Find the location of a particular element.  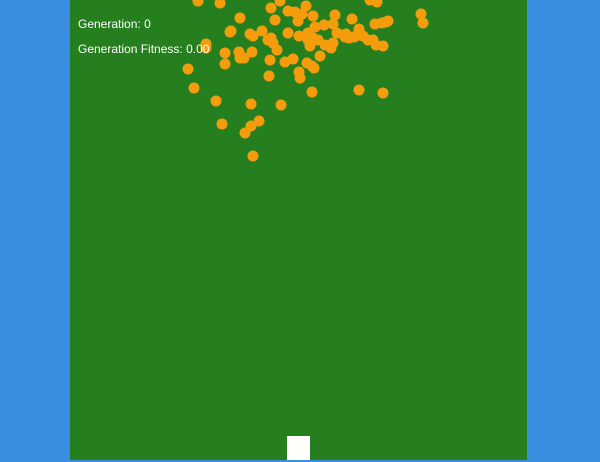

fitness-readout: Generation Fitness: 0.00 is located at coordinates (143, 49).